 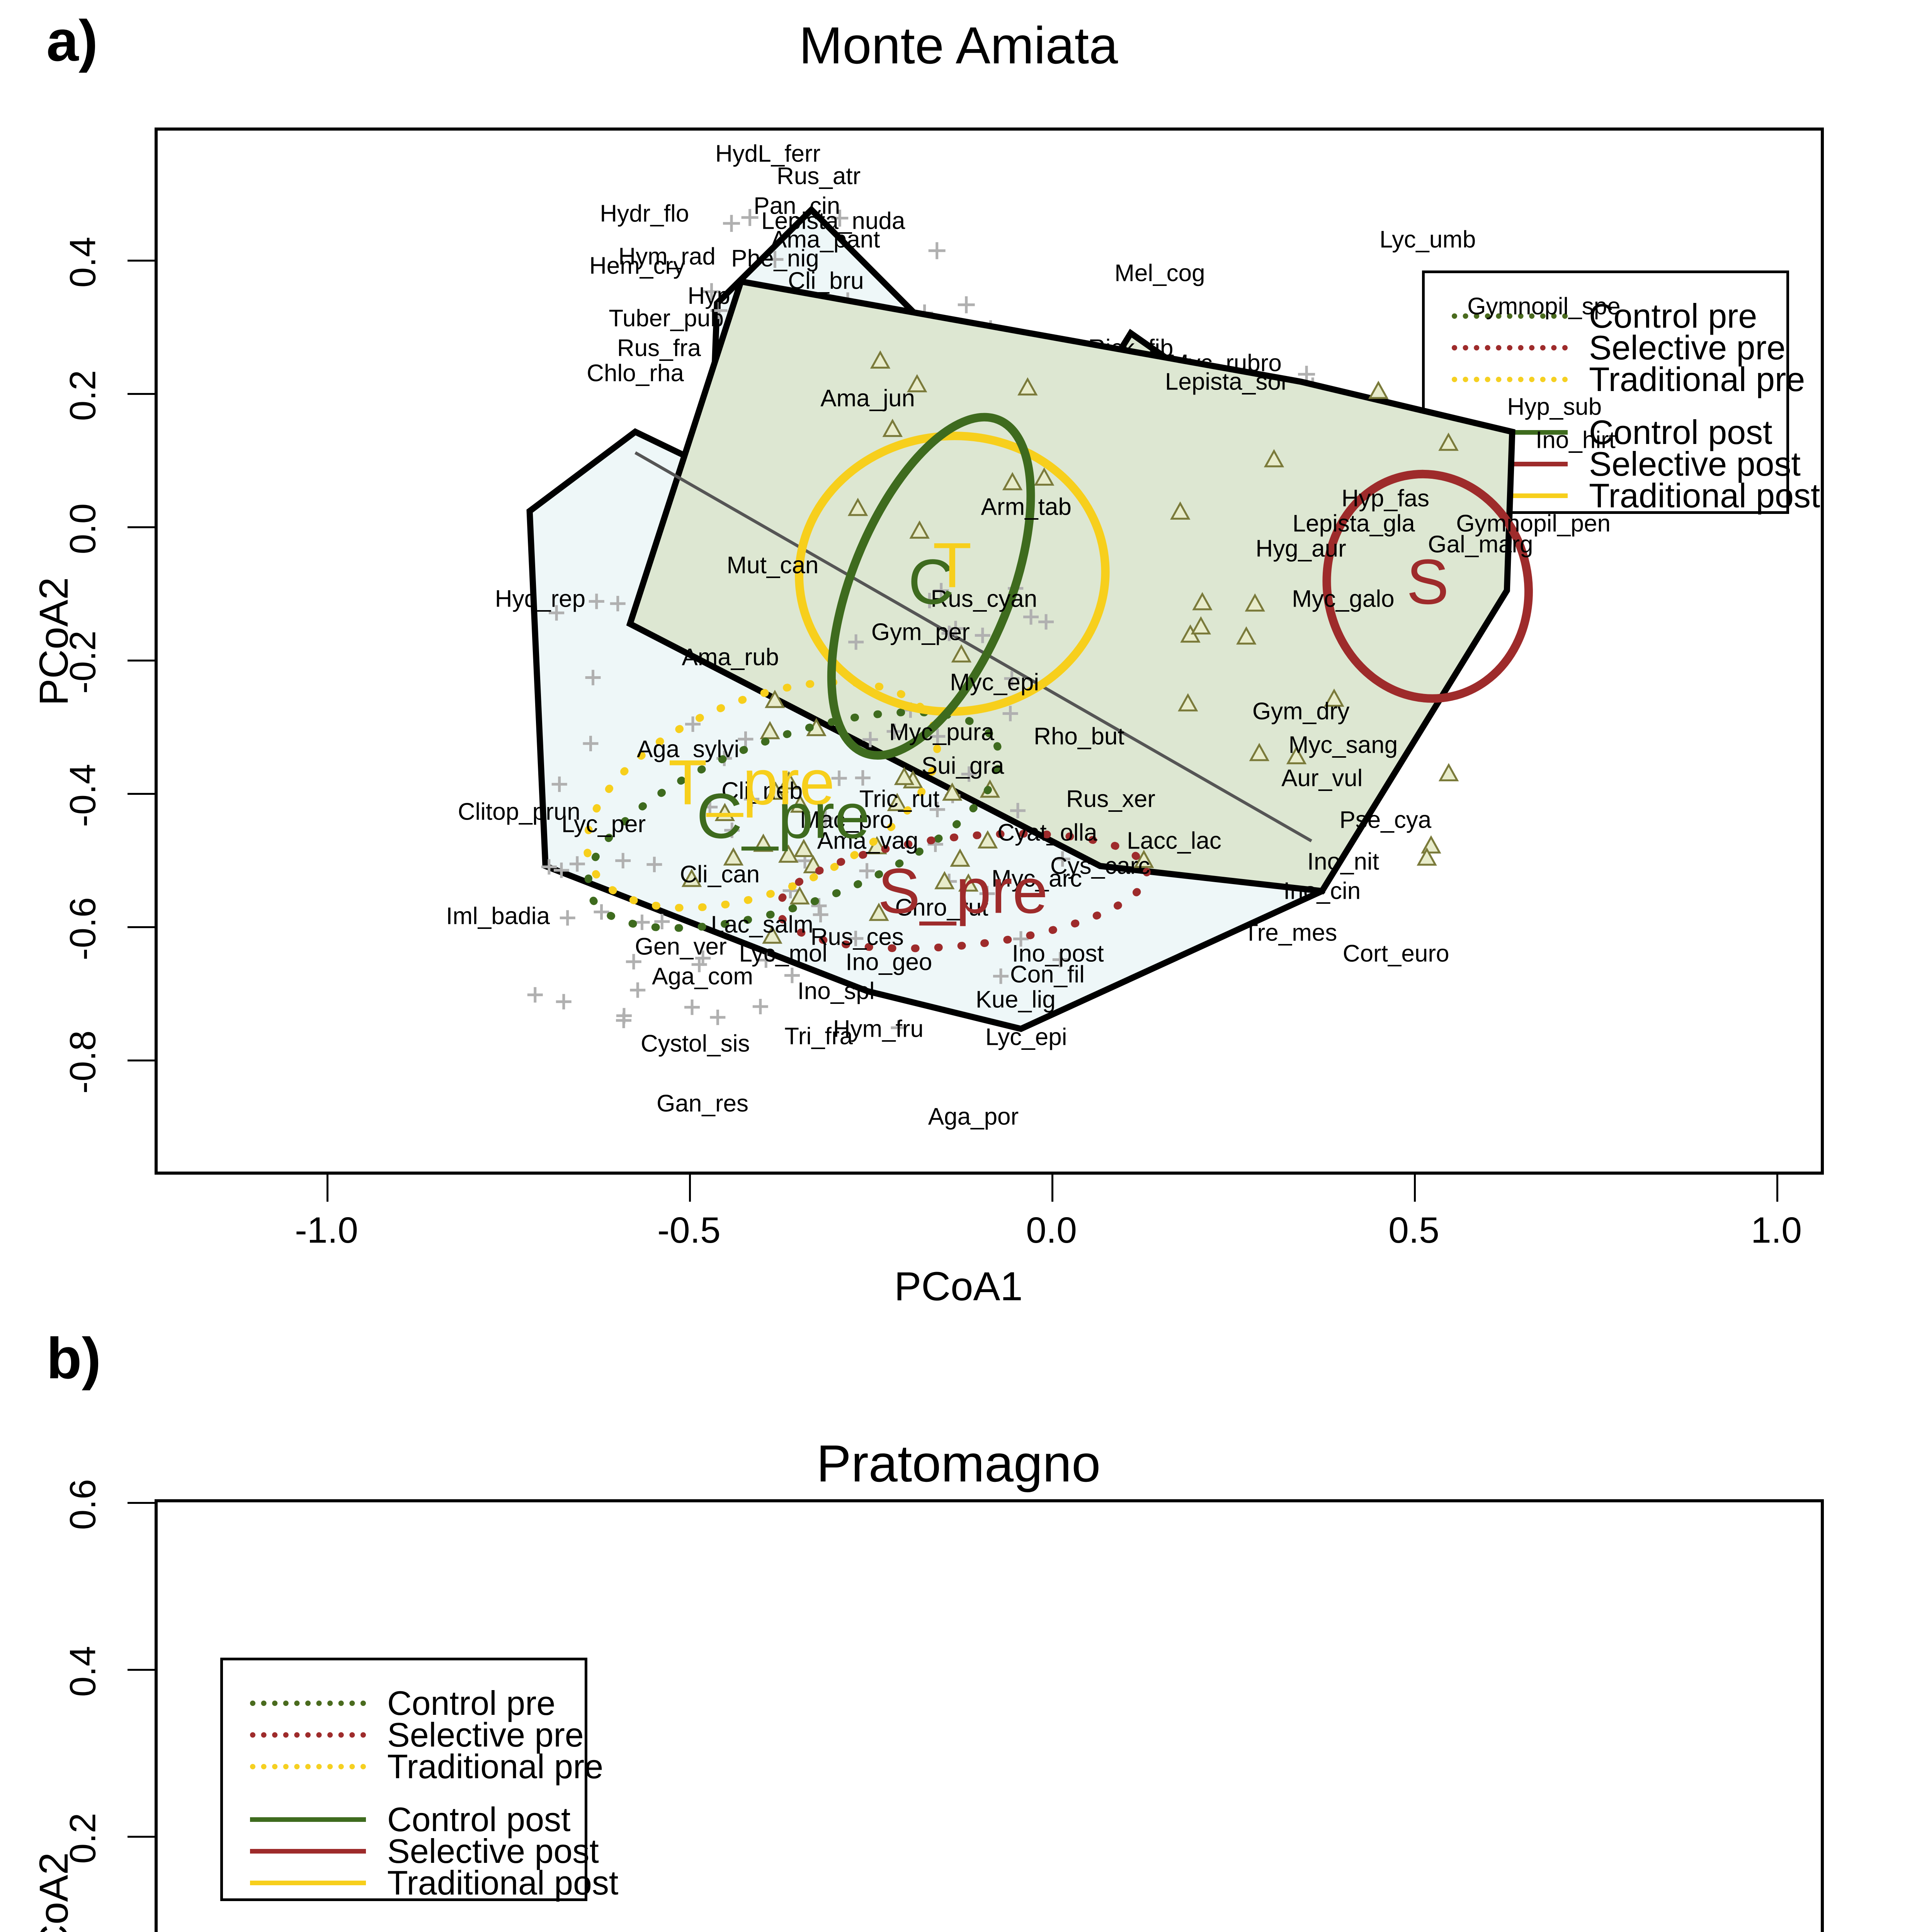 I want to click on xtick-a-0: -1.0, so click(x=326, y=1230).